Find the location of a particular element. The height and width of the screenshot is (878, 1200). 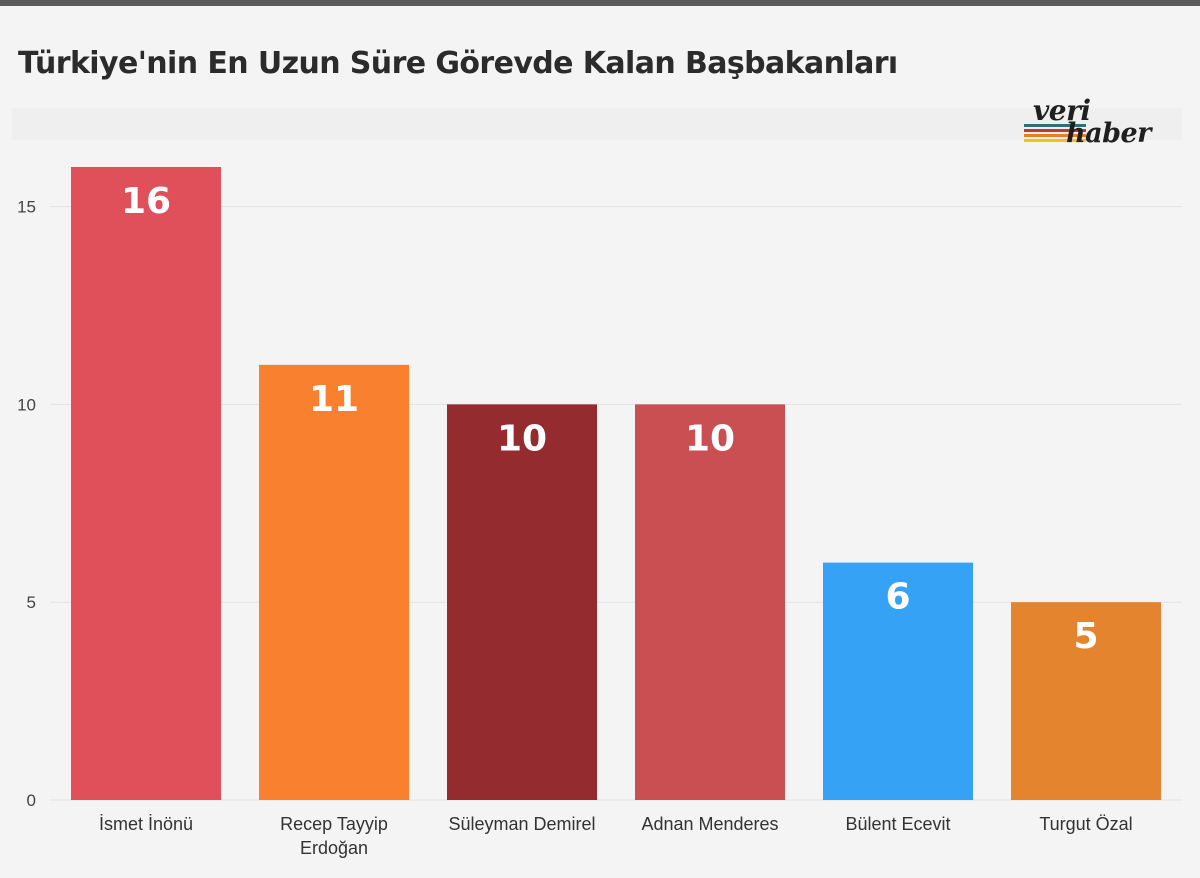

y-tick-label: 0 is located at coordinates (31, 800).